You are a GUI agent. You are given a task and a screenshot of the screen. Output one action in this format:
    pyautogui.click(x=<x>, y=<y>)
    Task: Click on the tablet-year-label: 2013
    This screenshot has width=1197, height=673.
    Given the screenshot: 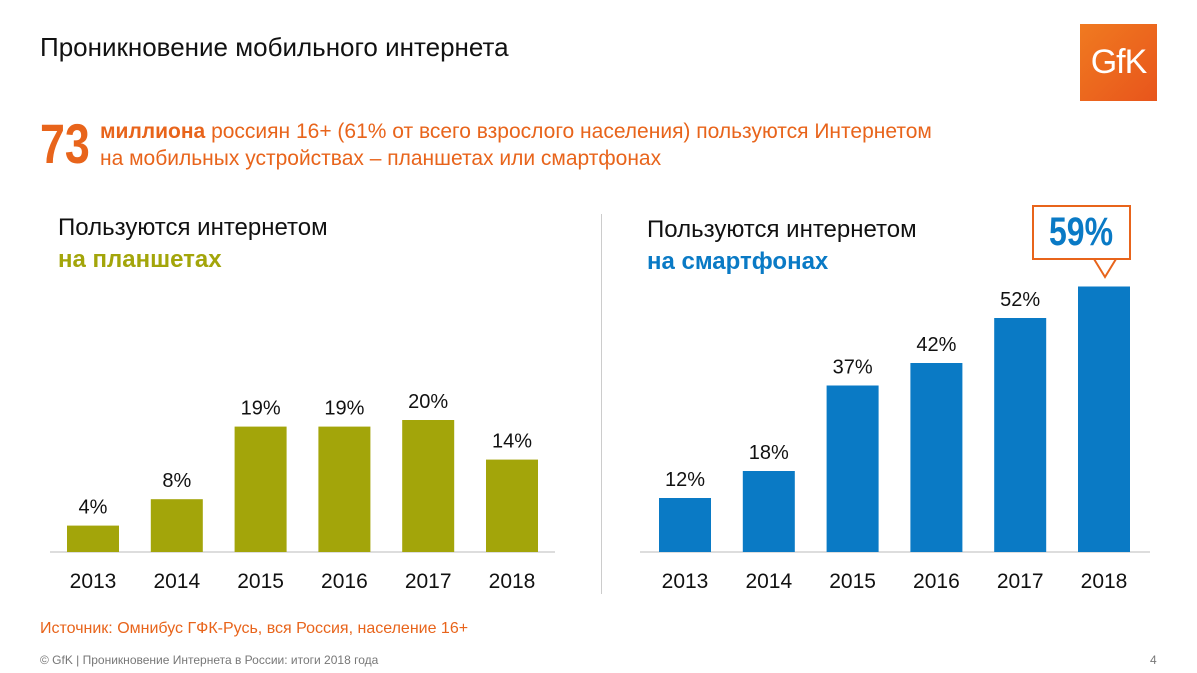 What is the action you would take?
    pyautogui.click(x=93, y=581)
    